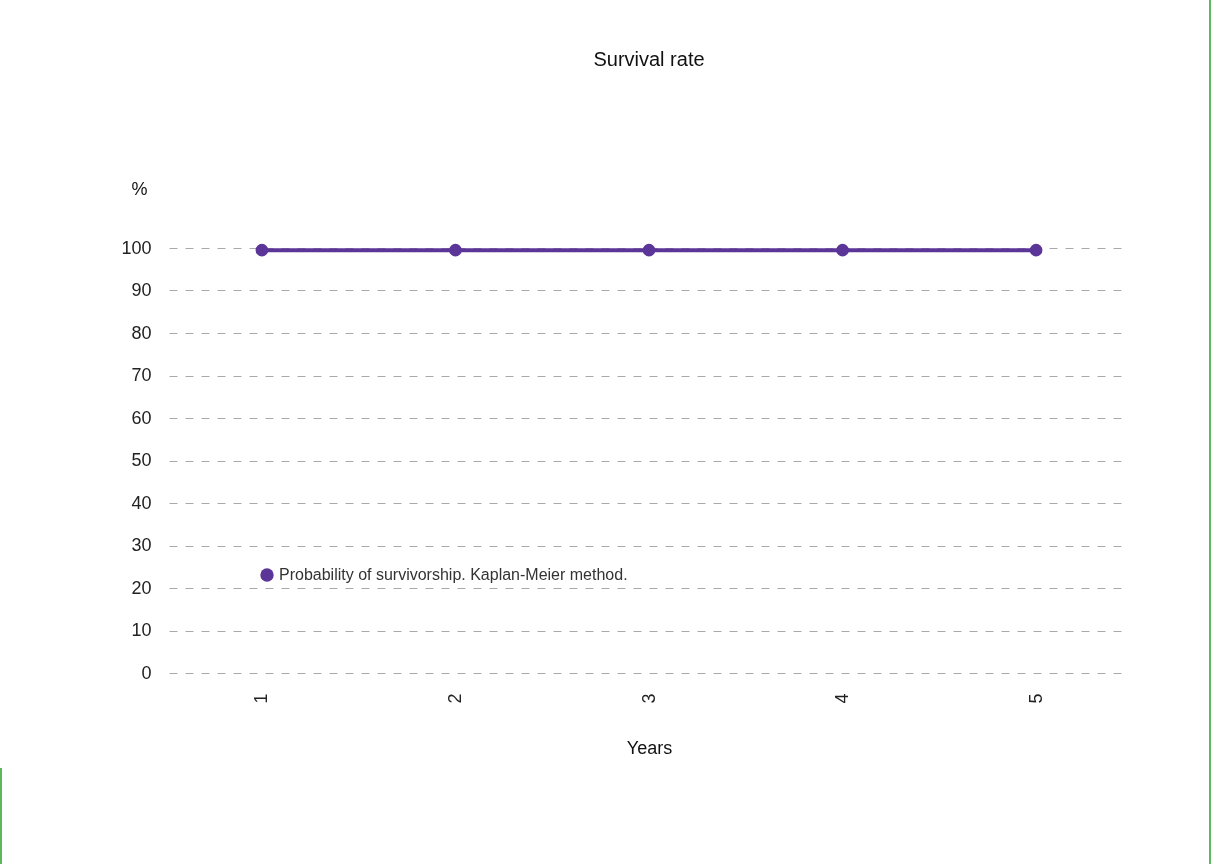 This screenshot has width=1211, height=864. I want to click on y-tick-label: 20, so click(141, 587).